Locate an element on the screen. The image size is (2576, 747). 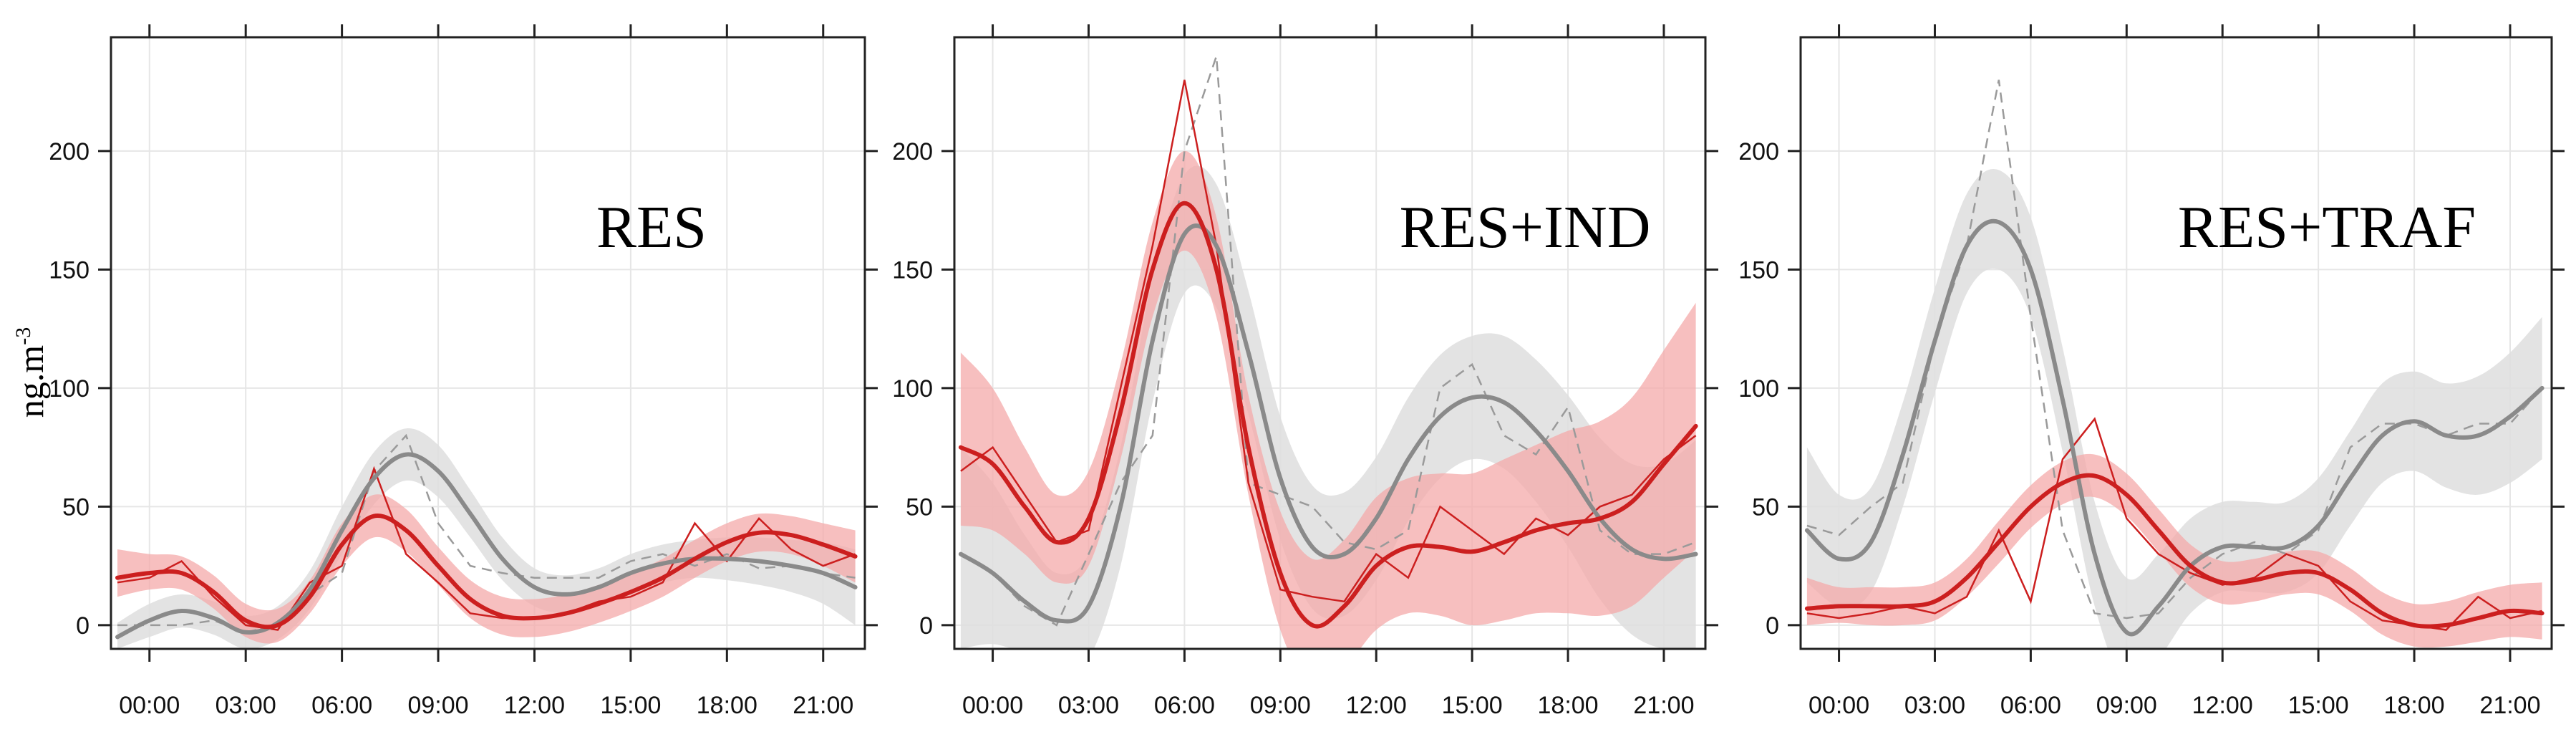
panel-label: RES+IND is located at coordinates (1525, 227).